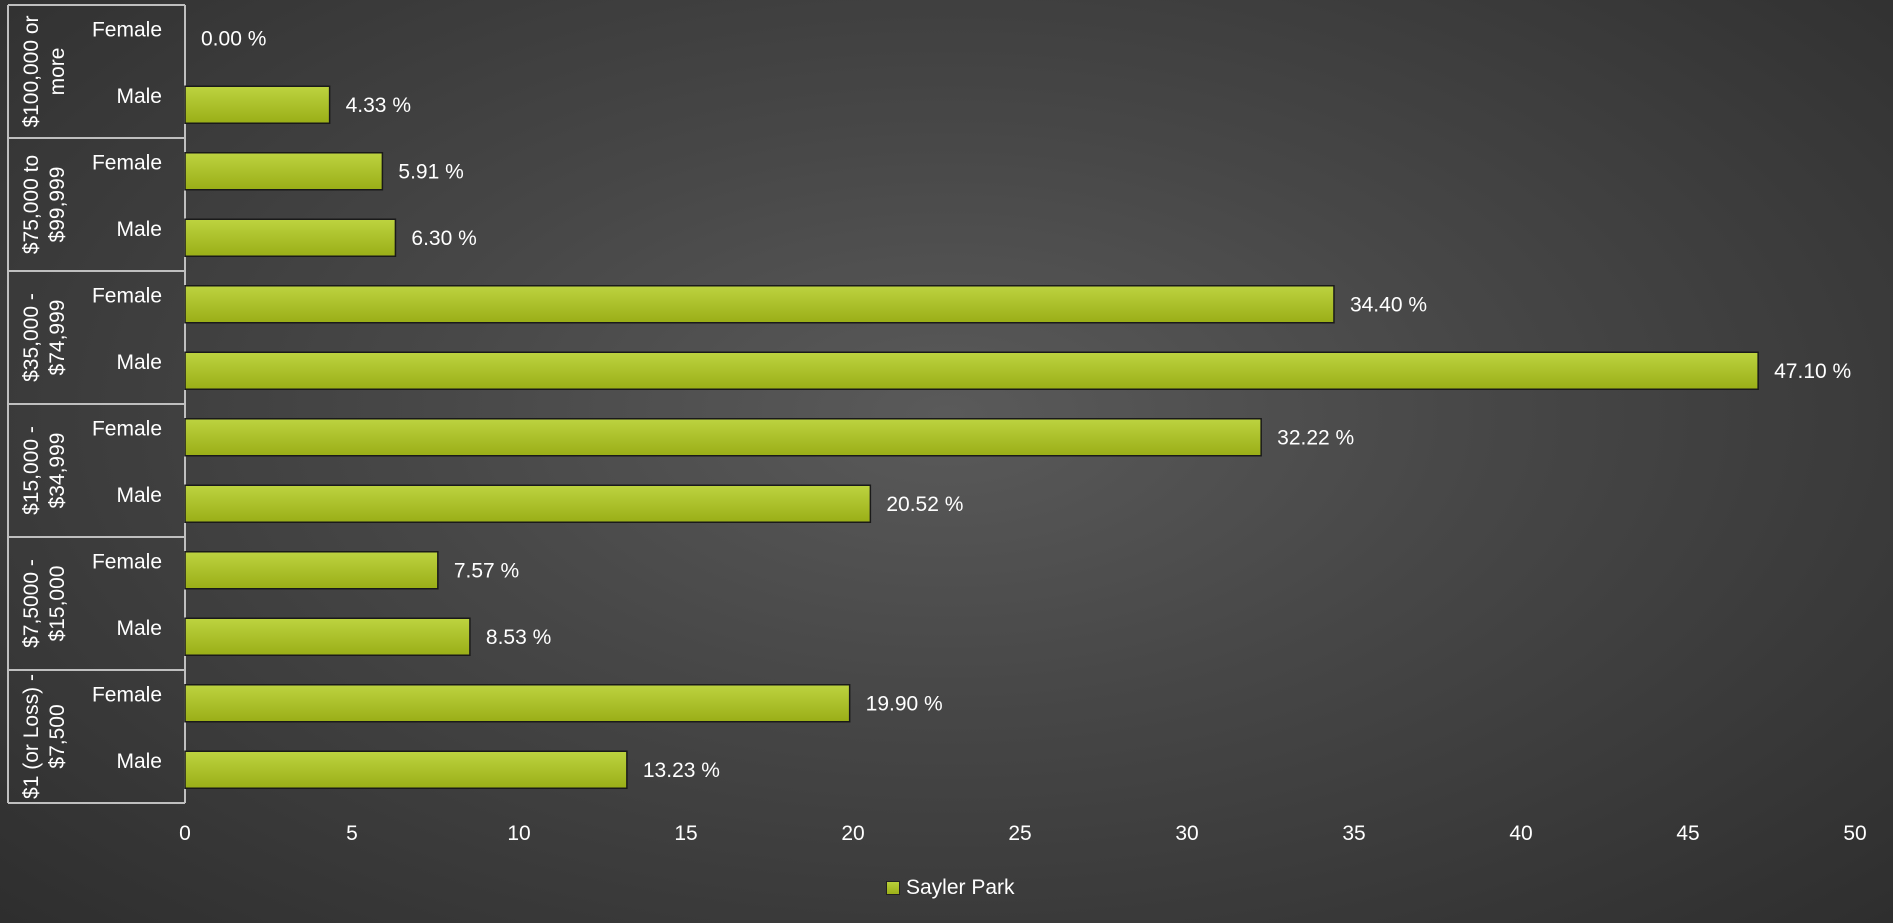 This screenshot has height=923, width=1893. Describe the element at coordinates (681, 770) in the screenshot. I see `data-label: 13.23 %` at that location.